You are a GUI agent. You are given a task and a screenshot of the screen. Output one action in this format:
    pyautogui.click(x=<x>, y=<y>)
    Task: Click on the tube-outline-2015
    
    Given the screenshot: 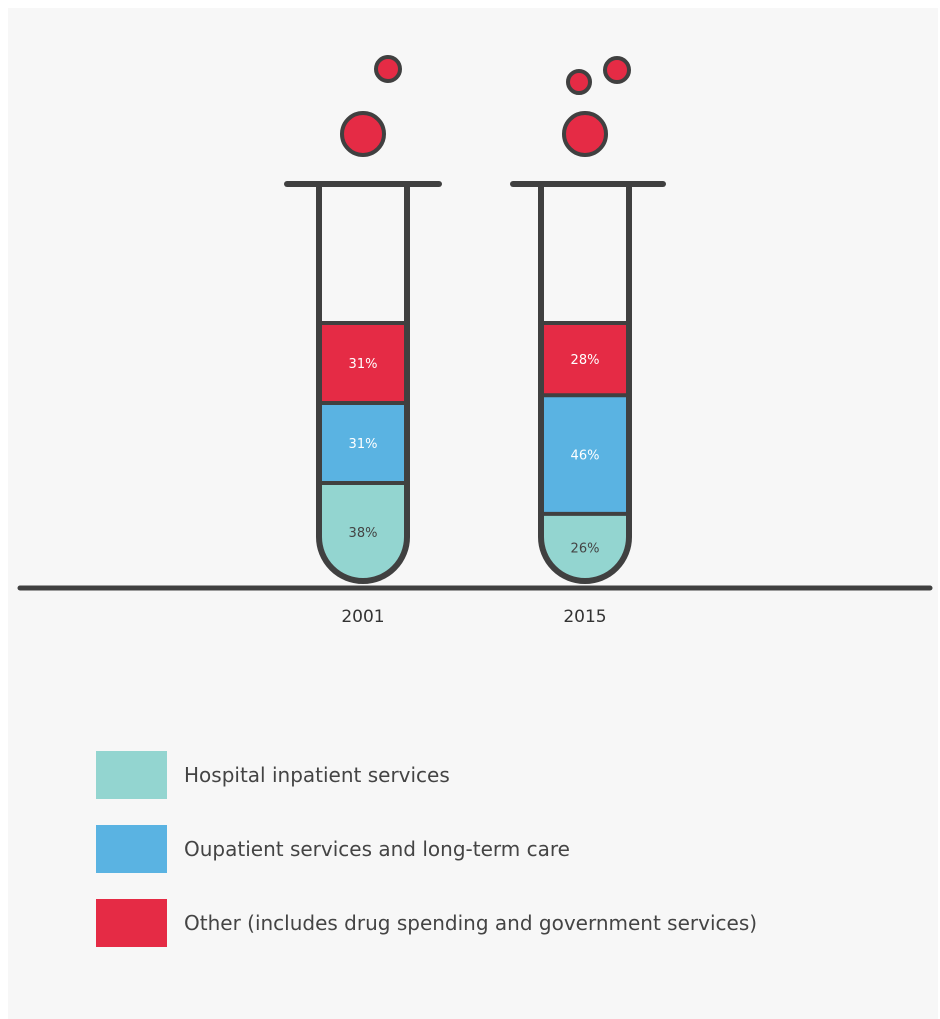 What is the action you would take?
    pyautogui.click(x=585, y=384)
    